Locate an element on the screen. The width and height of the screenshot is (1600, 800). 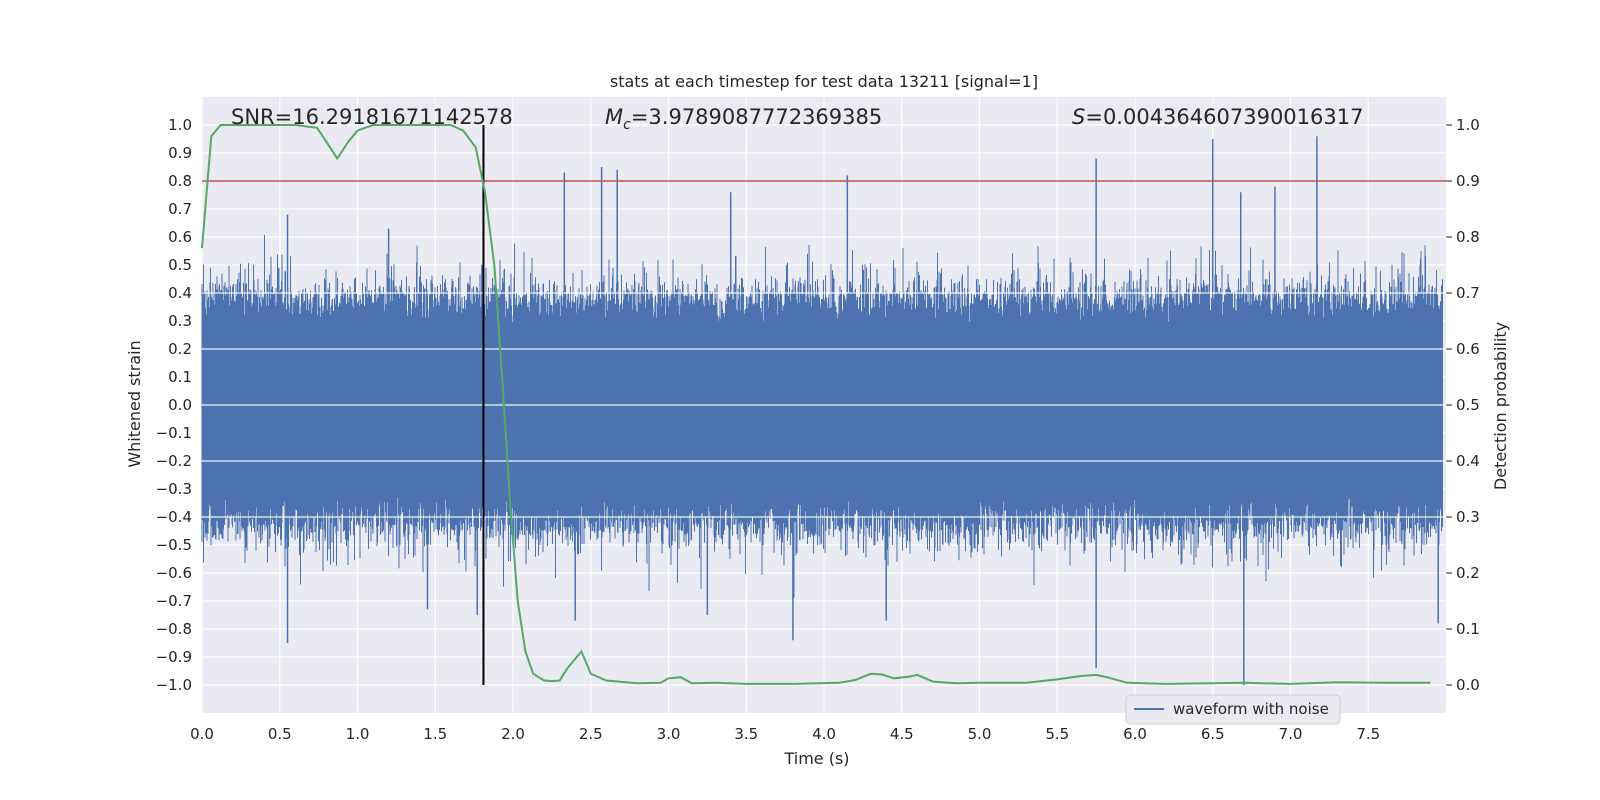
y2-tick-label: 0.4 is located at coordinates (1468, 461).